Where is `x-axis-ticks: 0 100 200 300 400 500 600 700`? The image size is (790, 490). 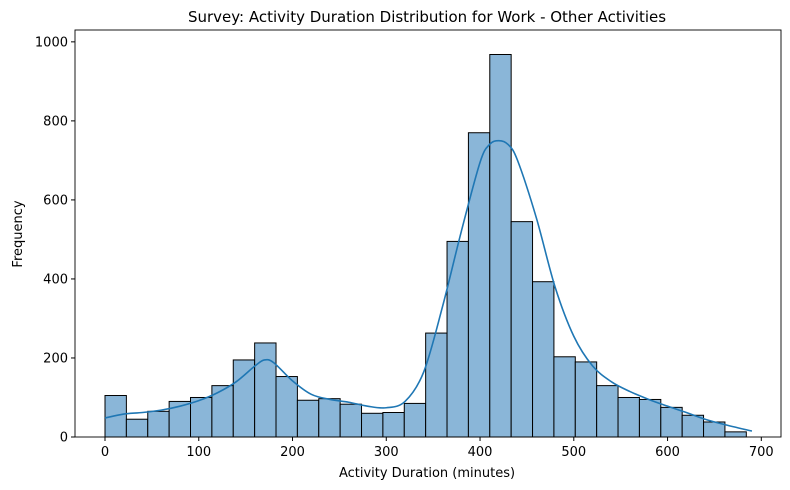 x-axis-ticks: 0 100 200 300 400 500 600 700 is located at coordinates (437, 448).